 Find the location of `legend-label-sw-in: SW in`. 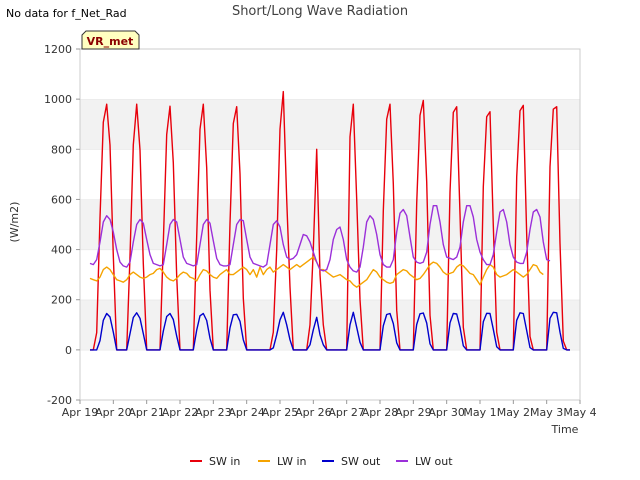

legend-label-sw-in: SW in is located at coordinates (224, 461).